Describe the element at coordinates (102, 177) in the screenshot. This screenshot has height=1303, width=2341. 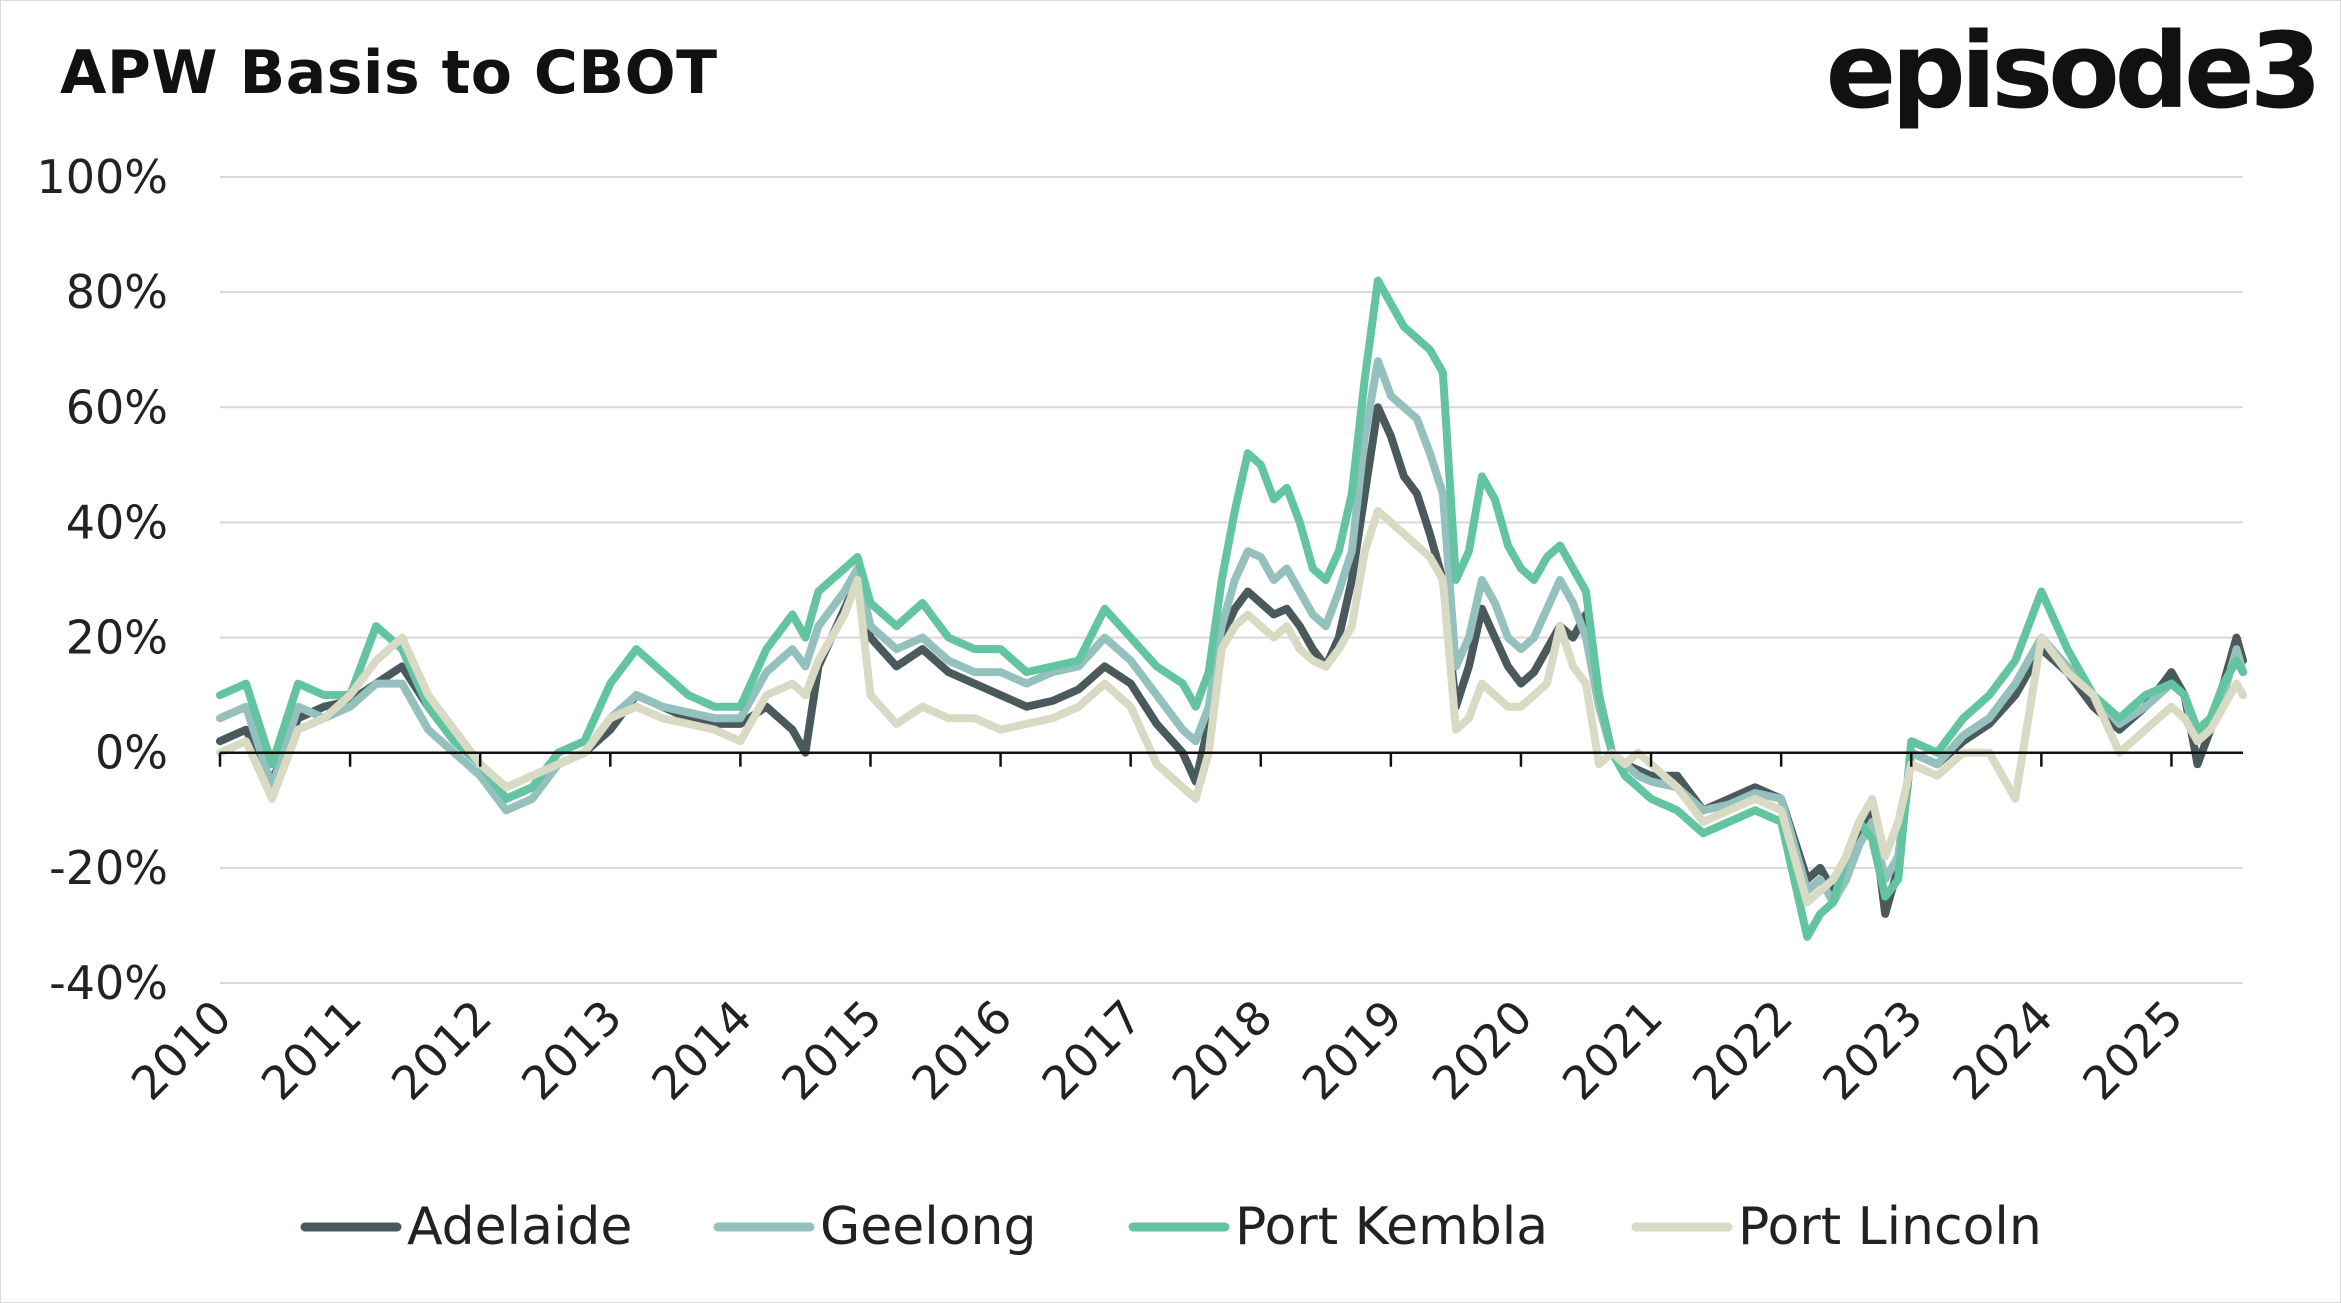
I see `y-tick-label: 100%` at that location.